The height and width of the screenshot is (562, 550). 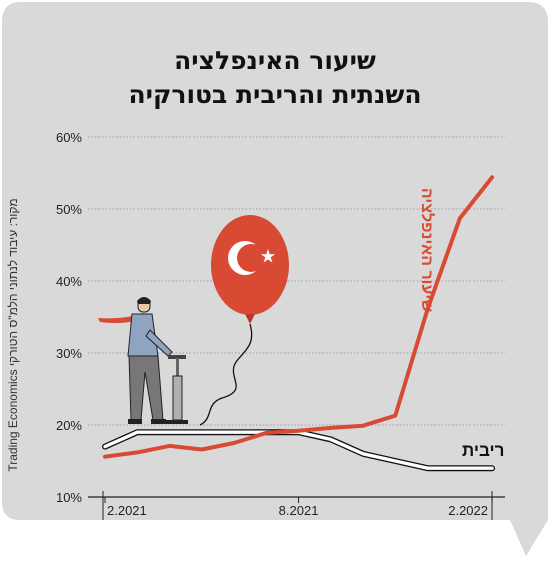 I want to click on balloon, so click(x=244, y=320).